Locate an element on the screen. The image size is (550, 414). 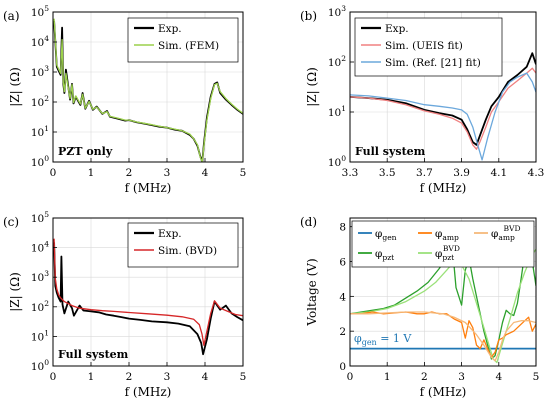
legend-label: Sim. (UEIS fit) is located at coordinates (424, 46).